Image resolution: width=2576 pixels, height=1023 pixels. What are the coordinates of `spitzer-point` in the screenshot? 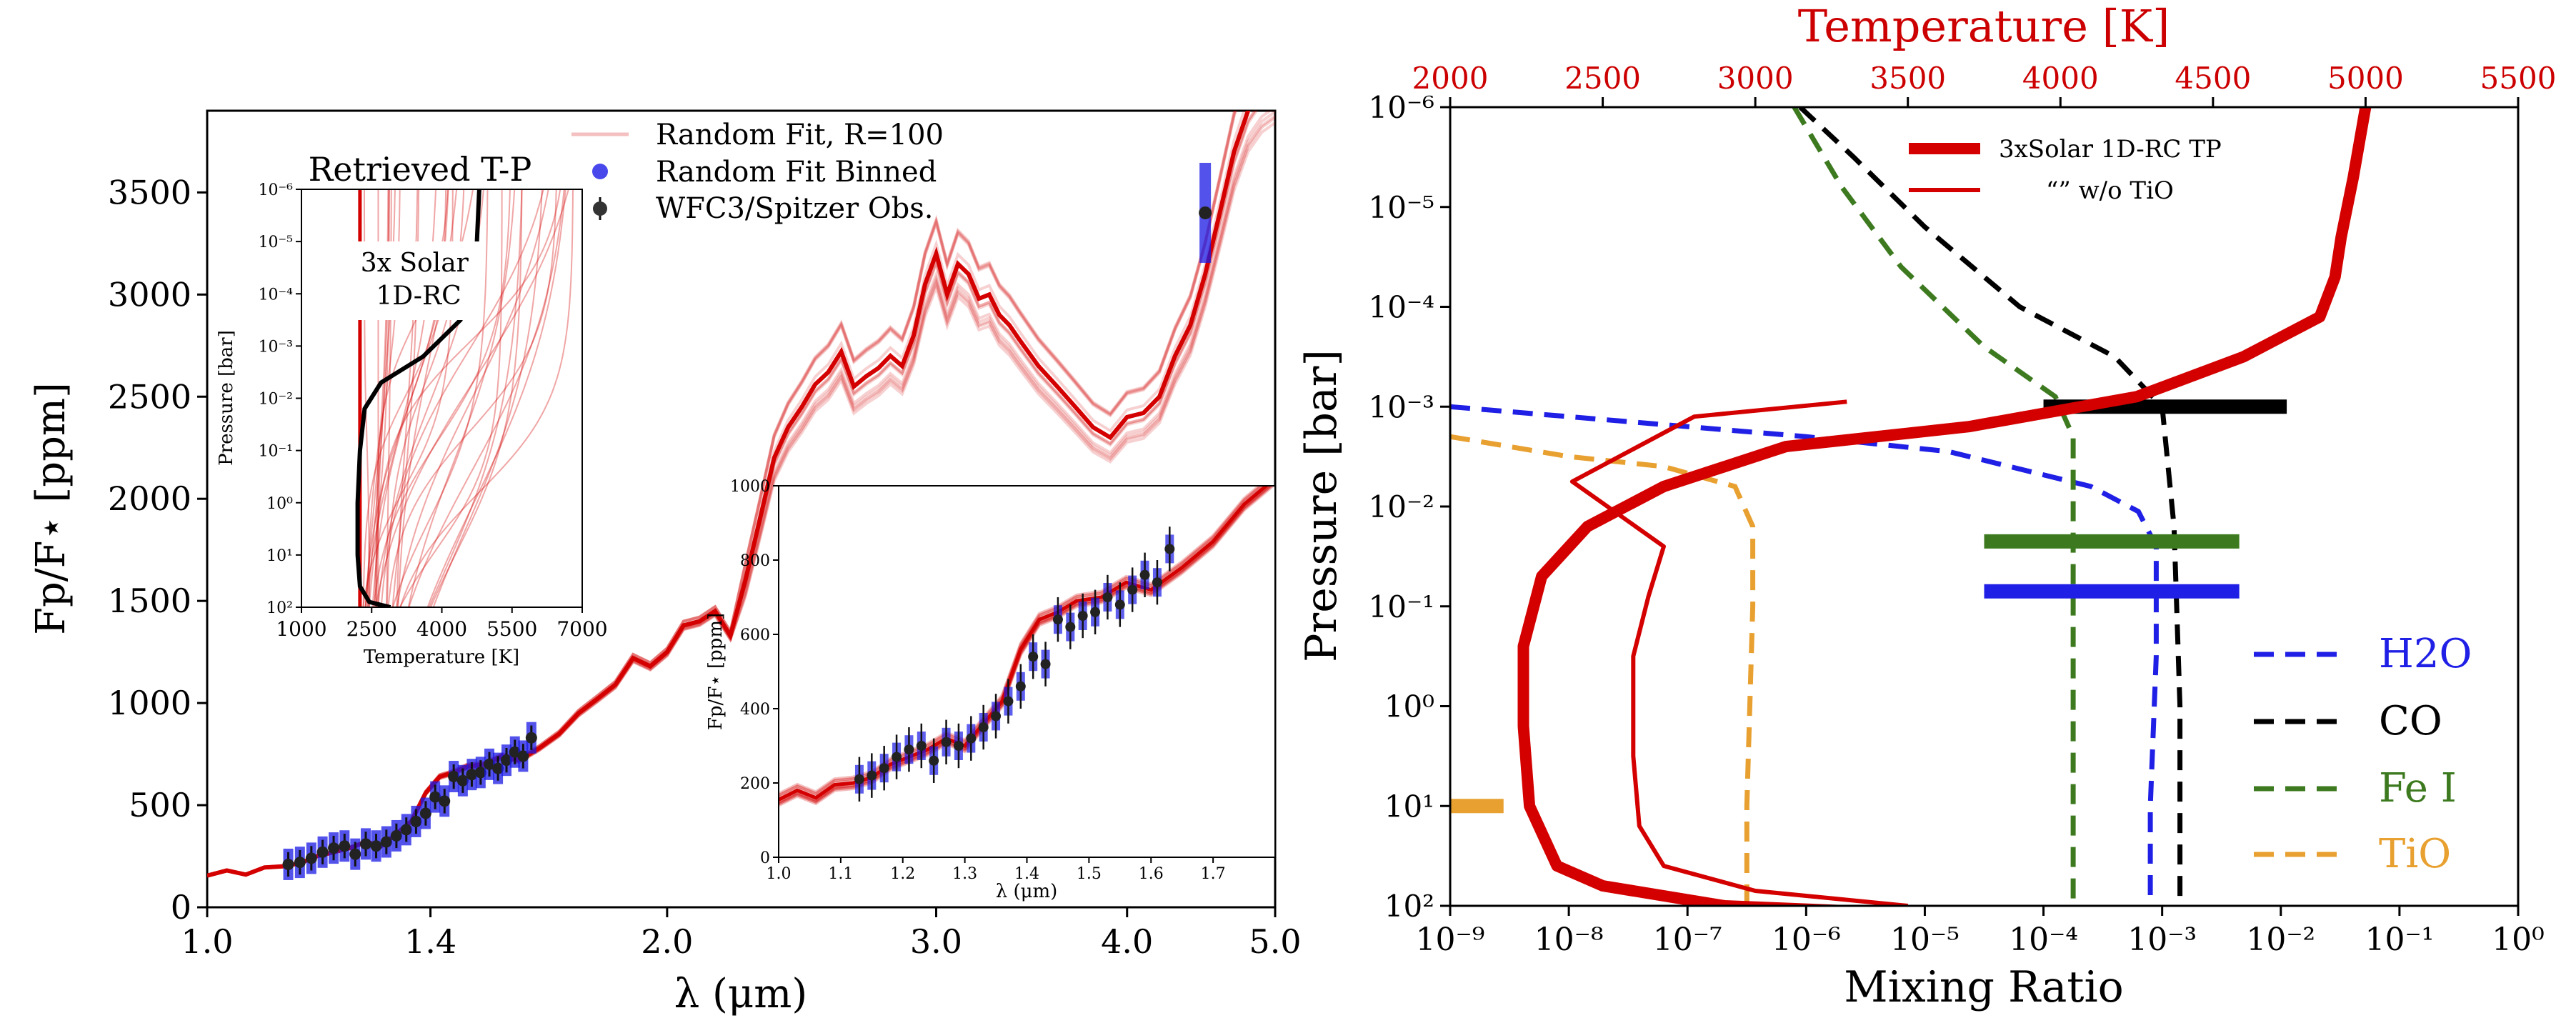 It's located at (1206, 213).